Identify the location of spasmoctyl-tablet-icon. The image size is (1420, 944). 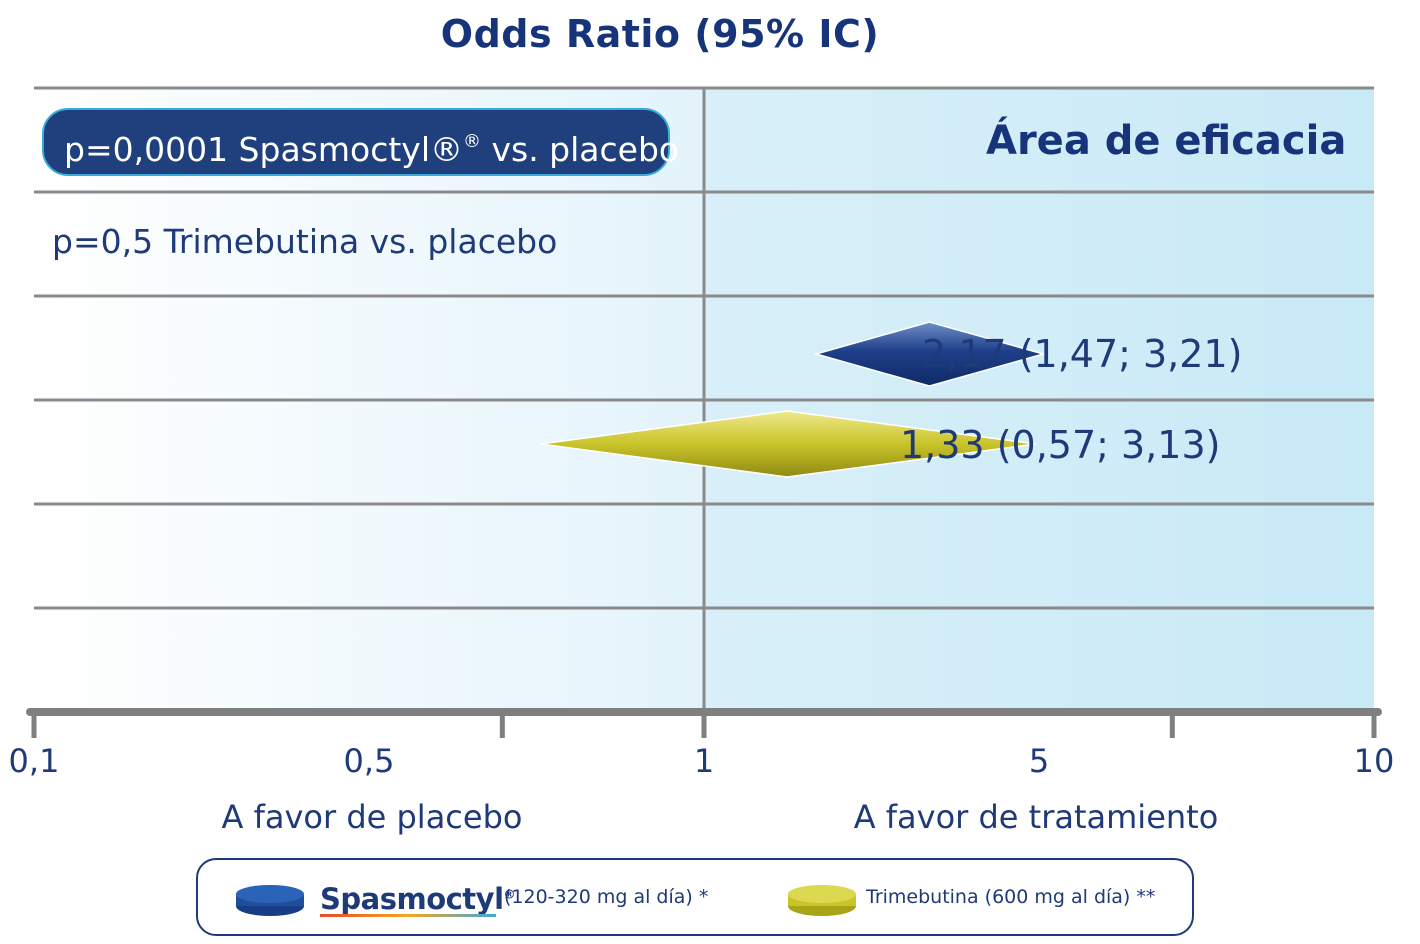
(270, 900).